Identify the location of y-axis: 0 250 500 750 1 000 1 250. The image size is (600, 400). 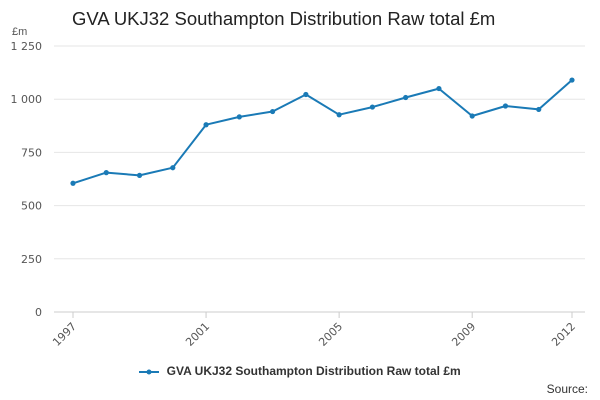
(27, 179).